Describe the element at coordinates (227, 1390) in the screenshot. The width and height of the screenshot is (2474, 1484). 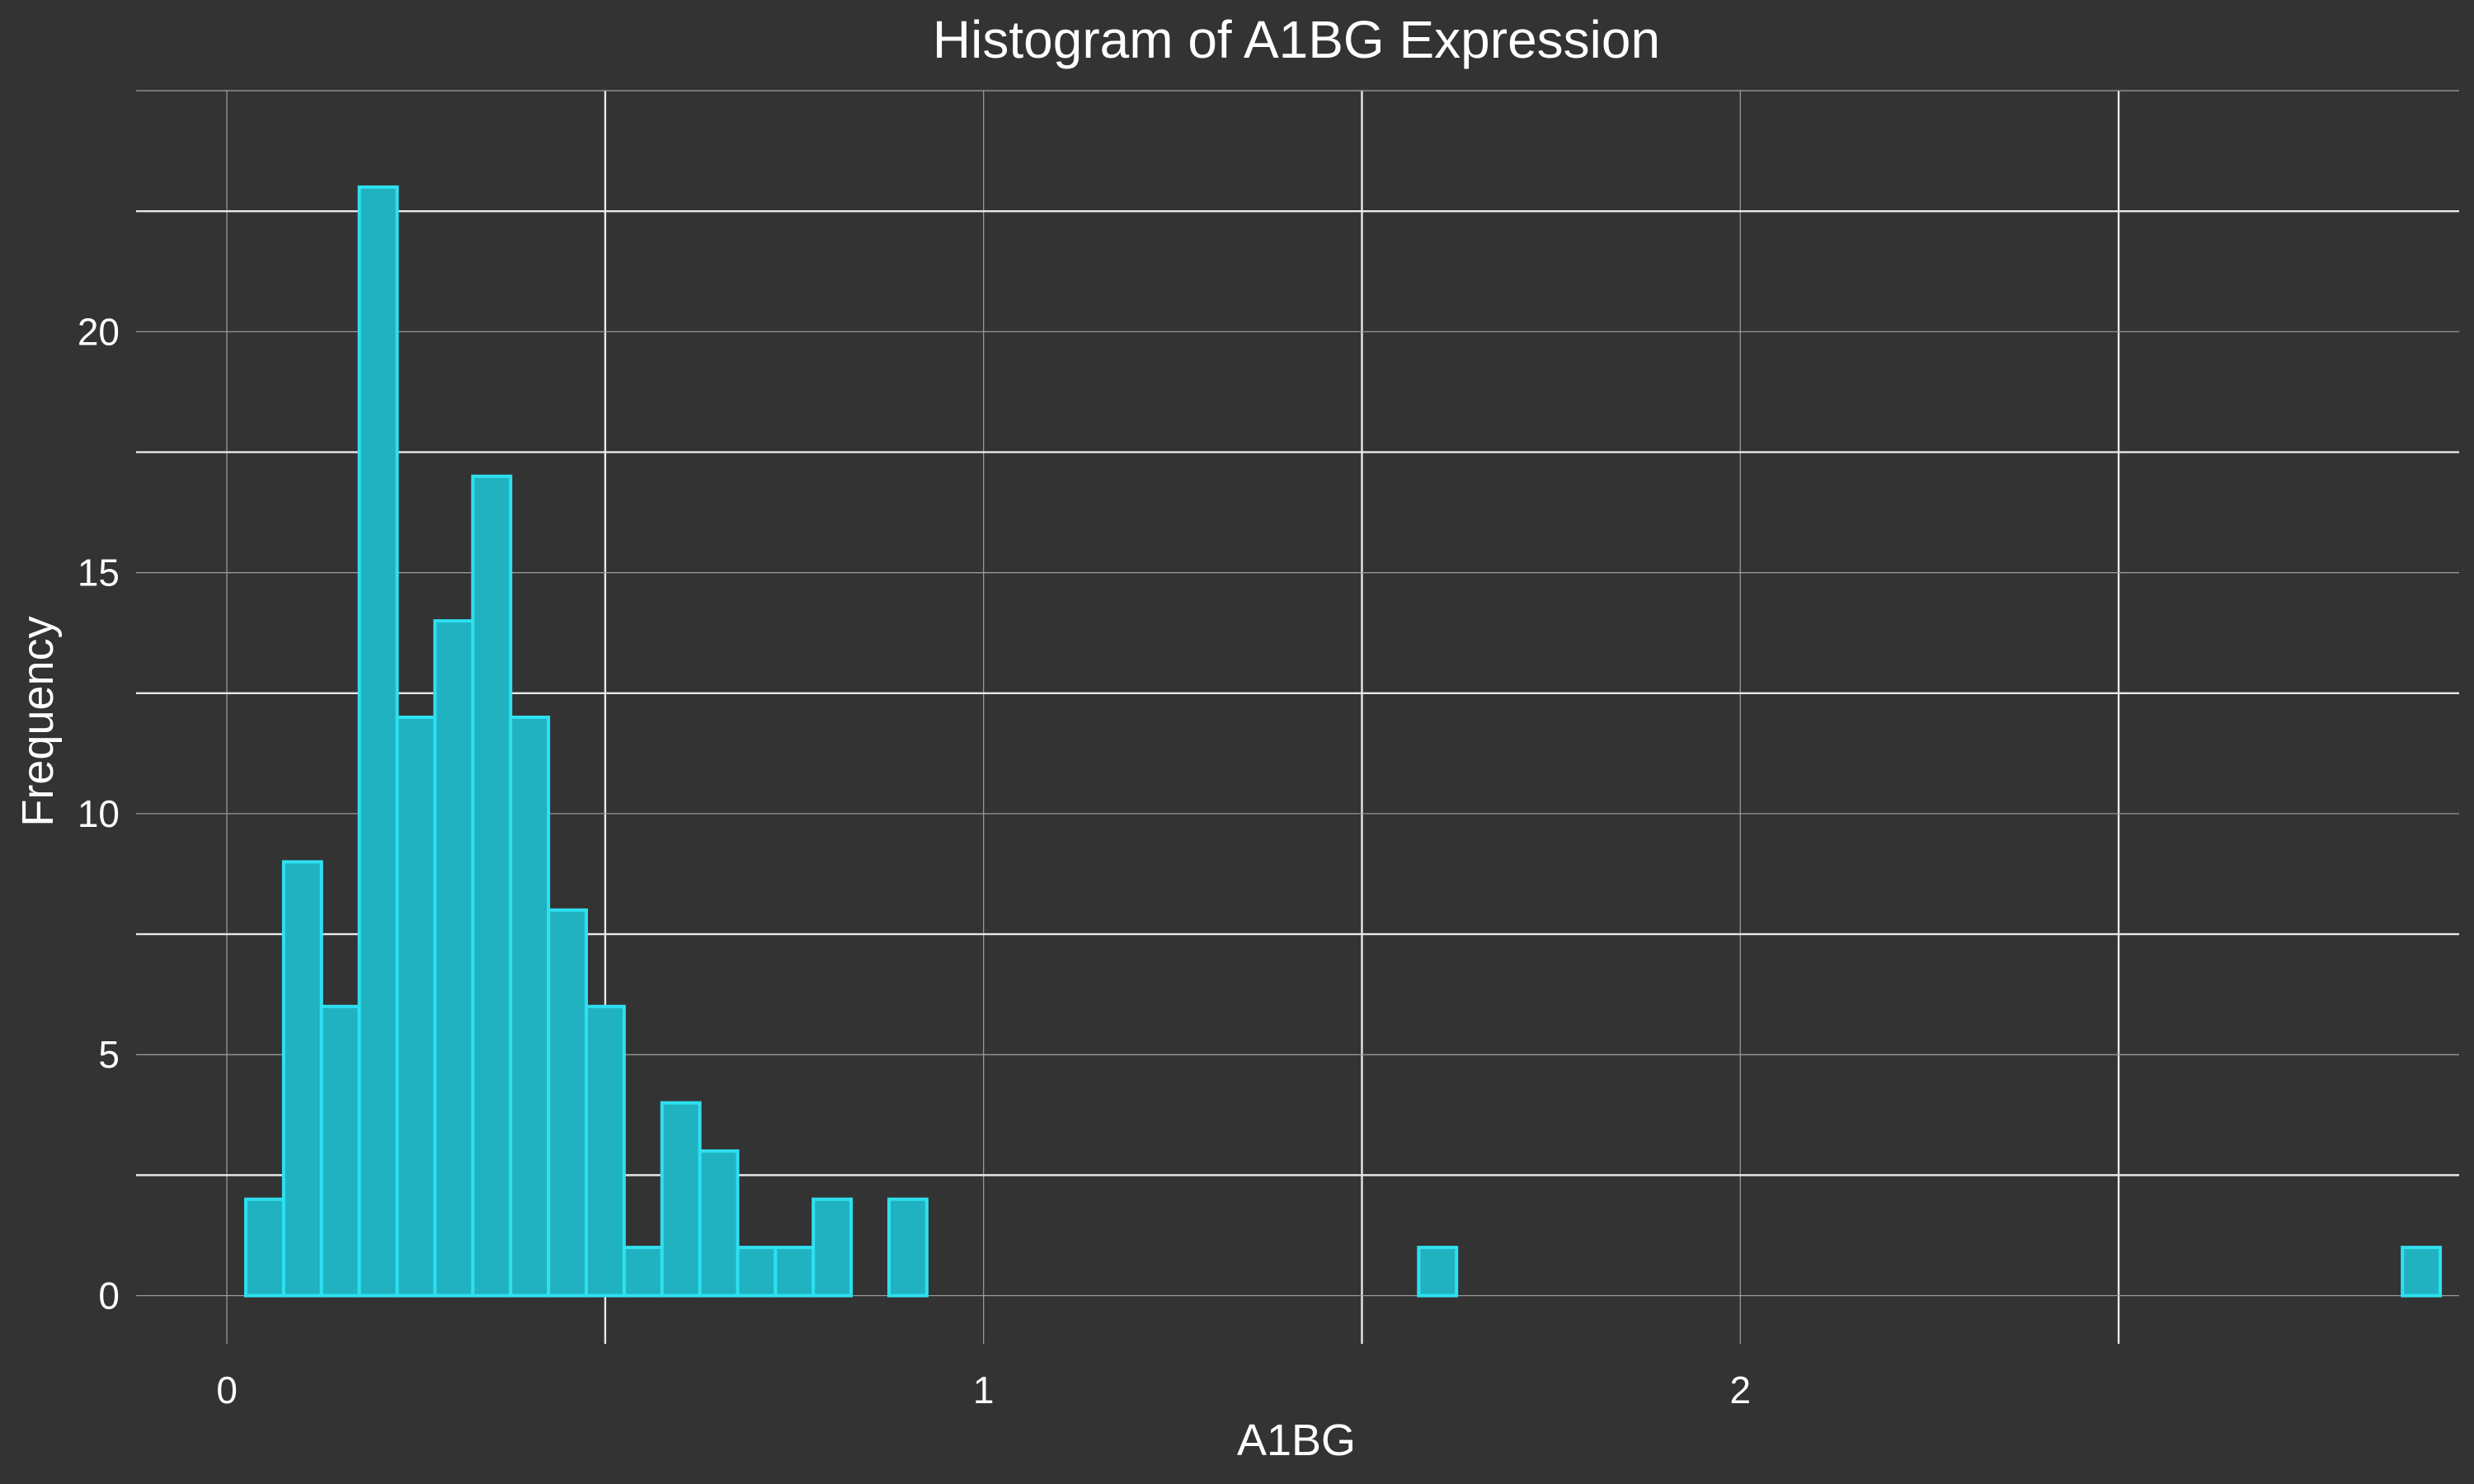
I see `x-tick-label: 0` at that location.